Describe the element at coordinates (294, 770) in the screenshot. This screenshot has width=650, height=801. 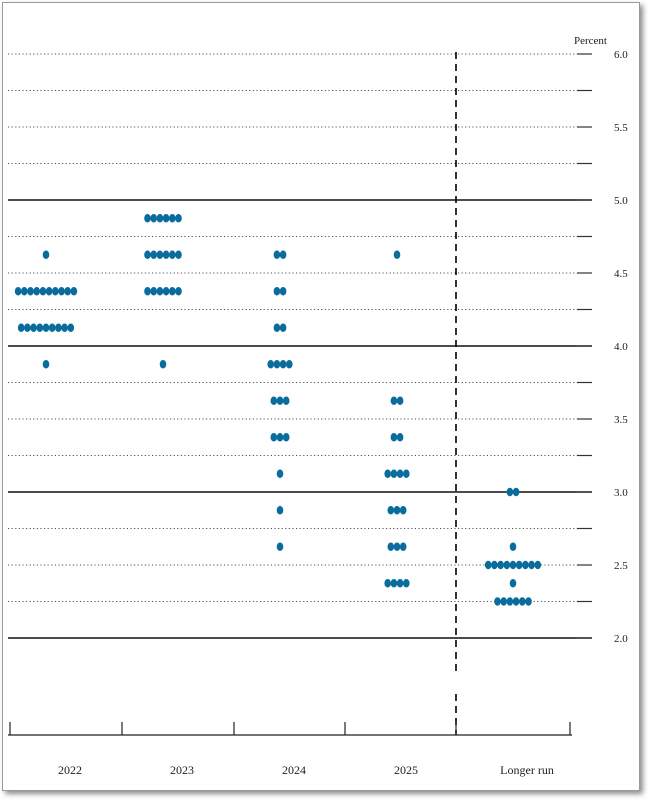
I see `x-category-label: 2024` at that location.